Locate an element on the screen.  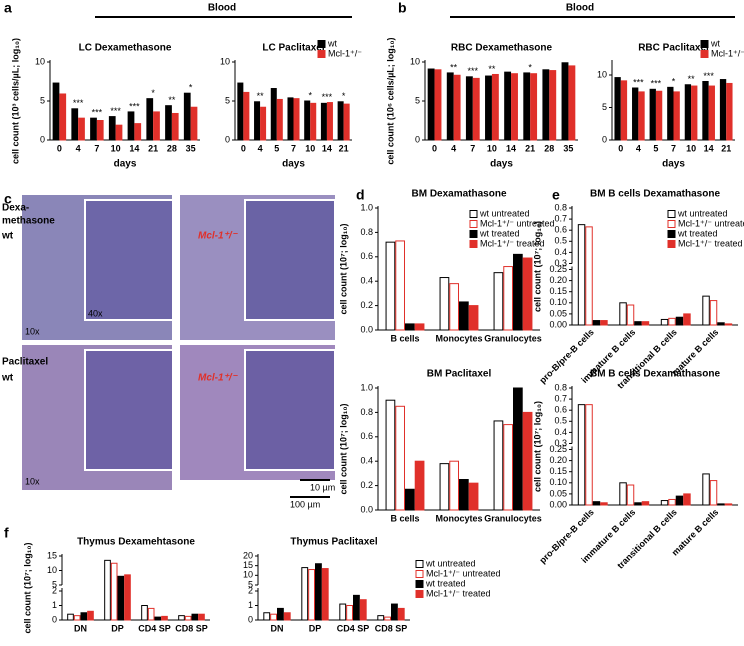
y-tick-label: 0.0 is located at coordinates (366, 329).